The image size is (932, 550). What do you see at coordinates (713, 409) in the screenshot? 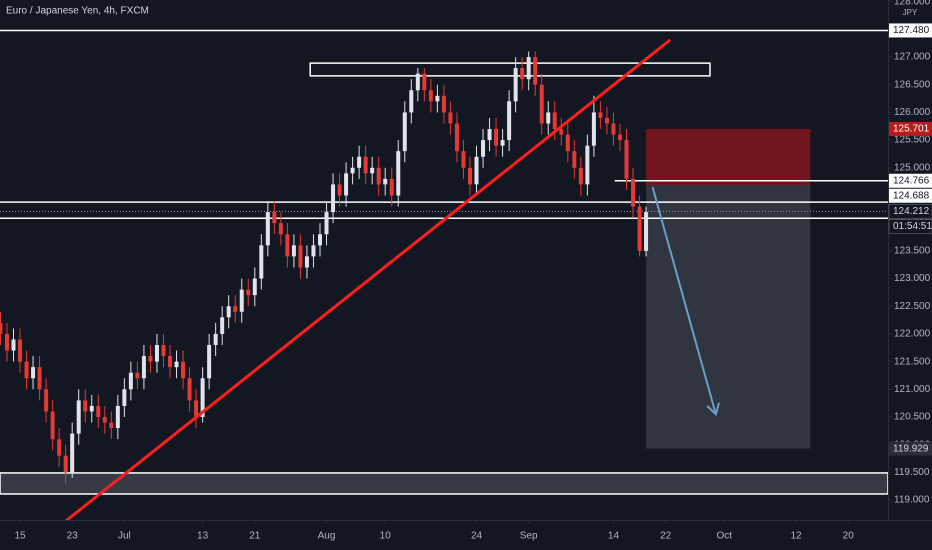
I see `arrow-head` at bounding box center [713, 409].